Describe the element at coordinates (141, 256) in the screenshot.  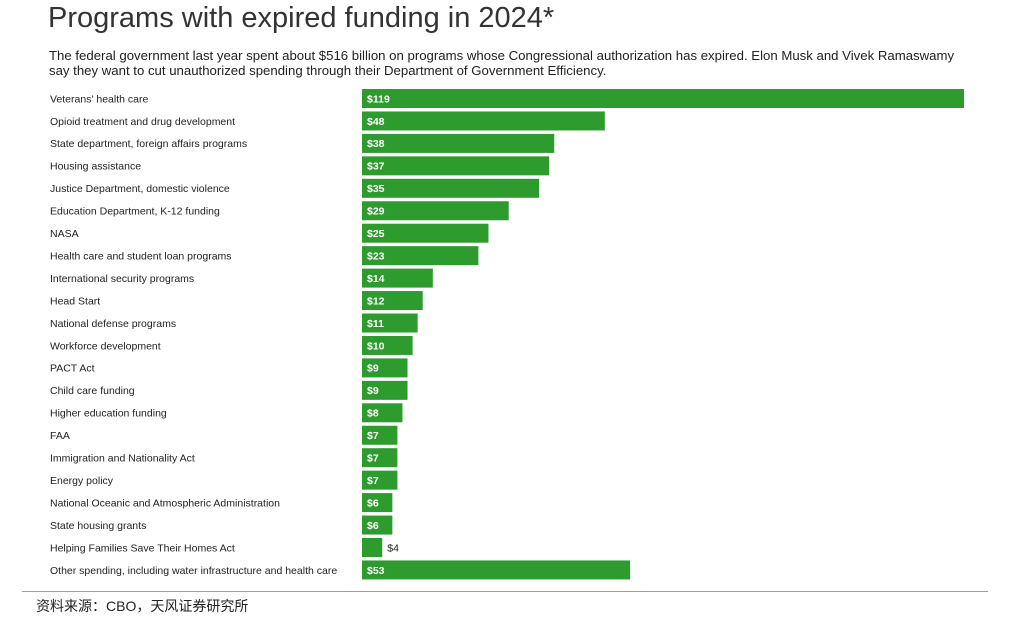
I see `category-label-health-care-and-student-loan-programs: Health care and student loan programs` at that location.